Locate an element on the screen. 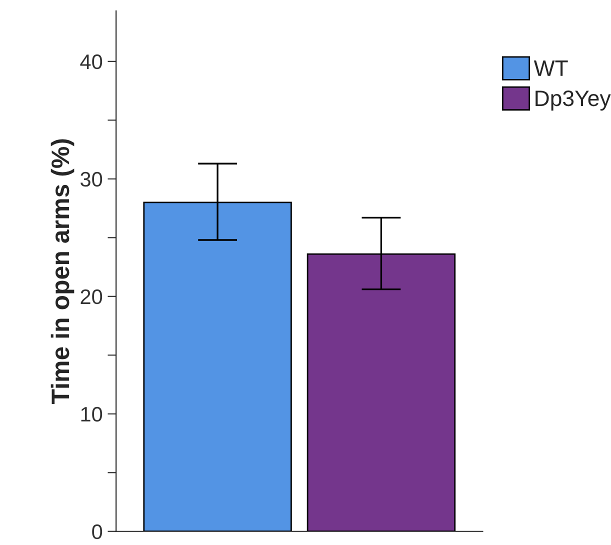 The height and width of the screenshot is (545, 611). y-tick-label: 10 is located at coordinates (91, 414).